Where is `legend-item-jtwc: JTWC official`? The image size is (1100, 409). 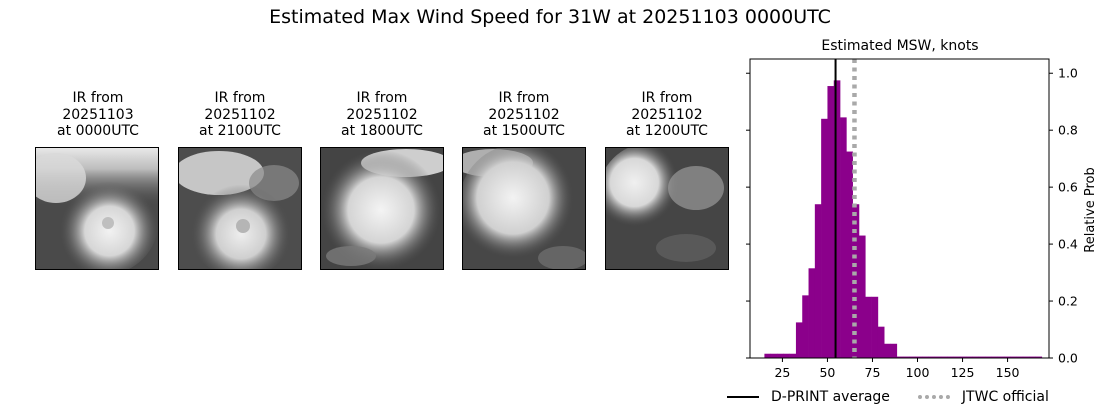
legend-item-jtwc: JTWC official is located at coordinates (983, 397).